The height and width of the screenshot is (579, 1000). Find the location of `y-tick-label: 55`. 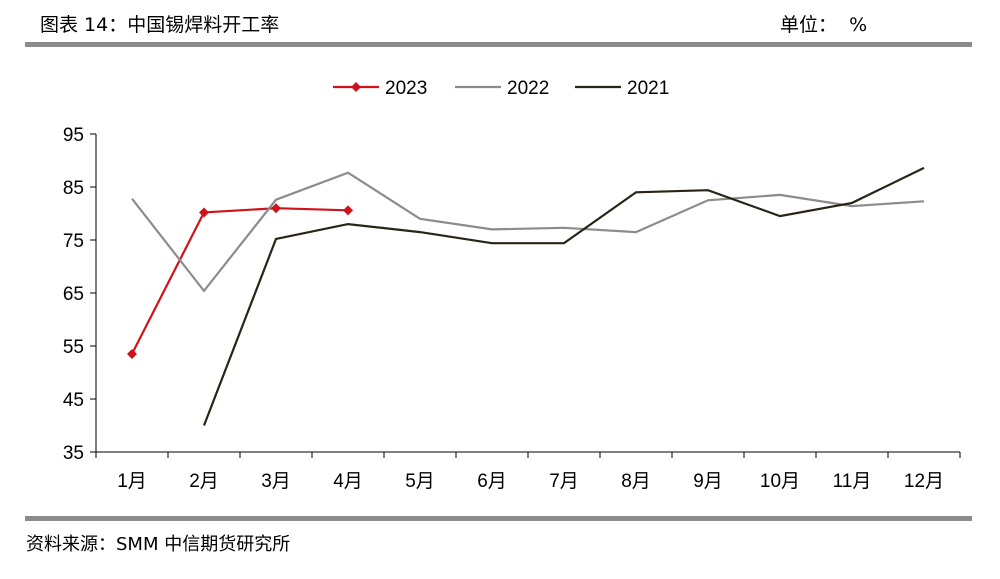

y-tick-label: 55 is located at coordinates (73, 347).